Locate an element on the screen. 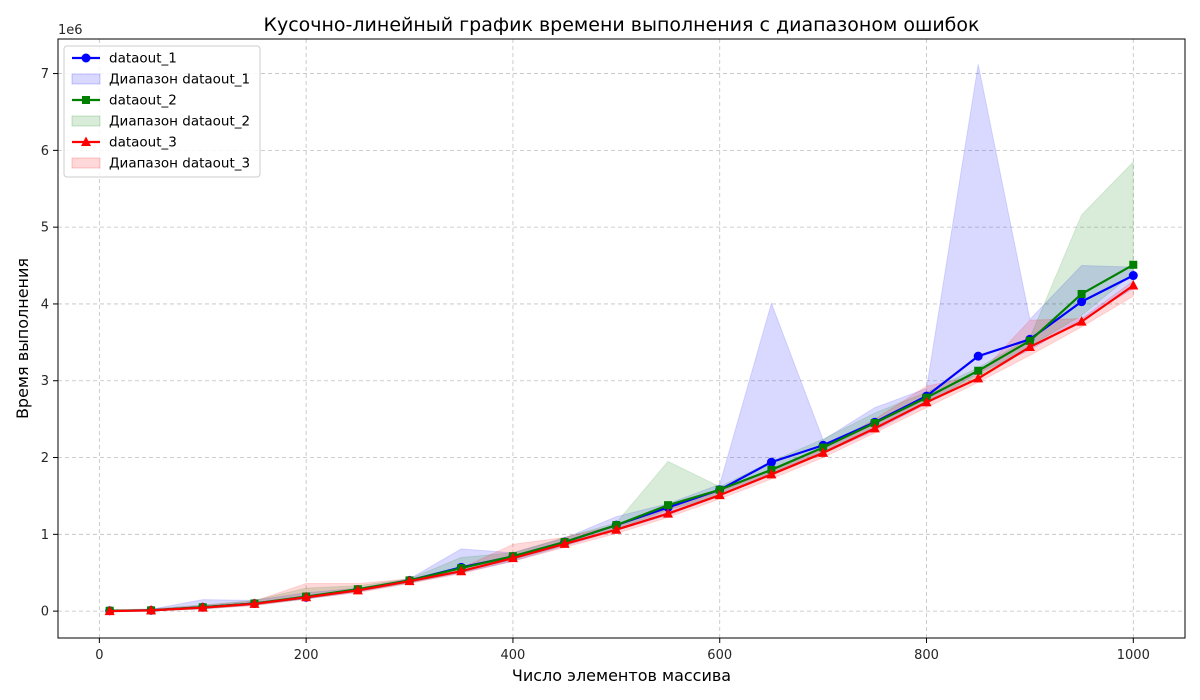 The image size is (1200, 700). x-tick-label: 200 is located at coordinates (306, 655).